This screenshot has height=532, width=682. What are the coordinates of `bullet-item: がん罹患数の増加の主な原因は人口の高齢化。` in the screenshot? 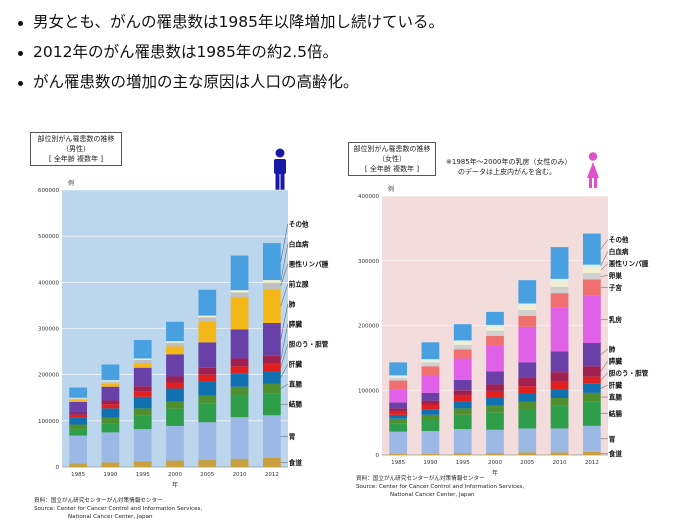 It's located at (344, 83).